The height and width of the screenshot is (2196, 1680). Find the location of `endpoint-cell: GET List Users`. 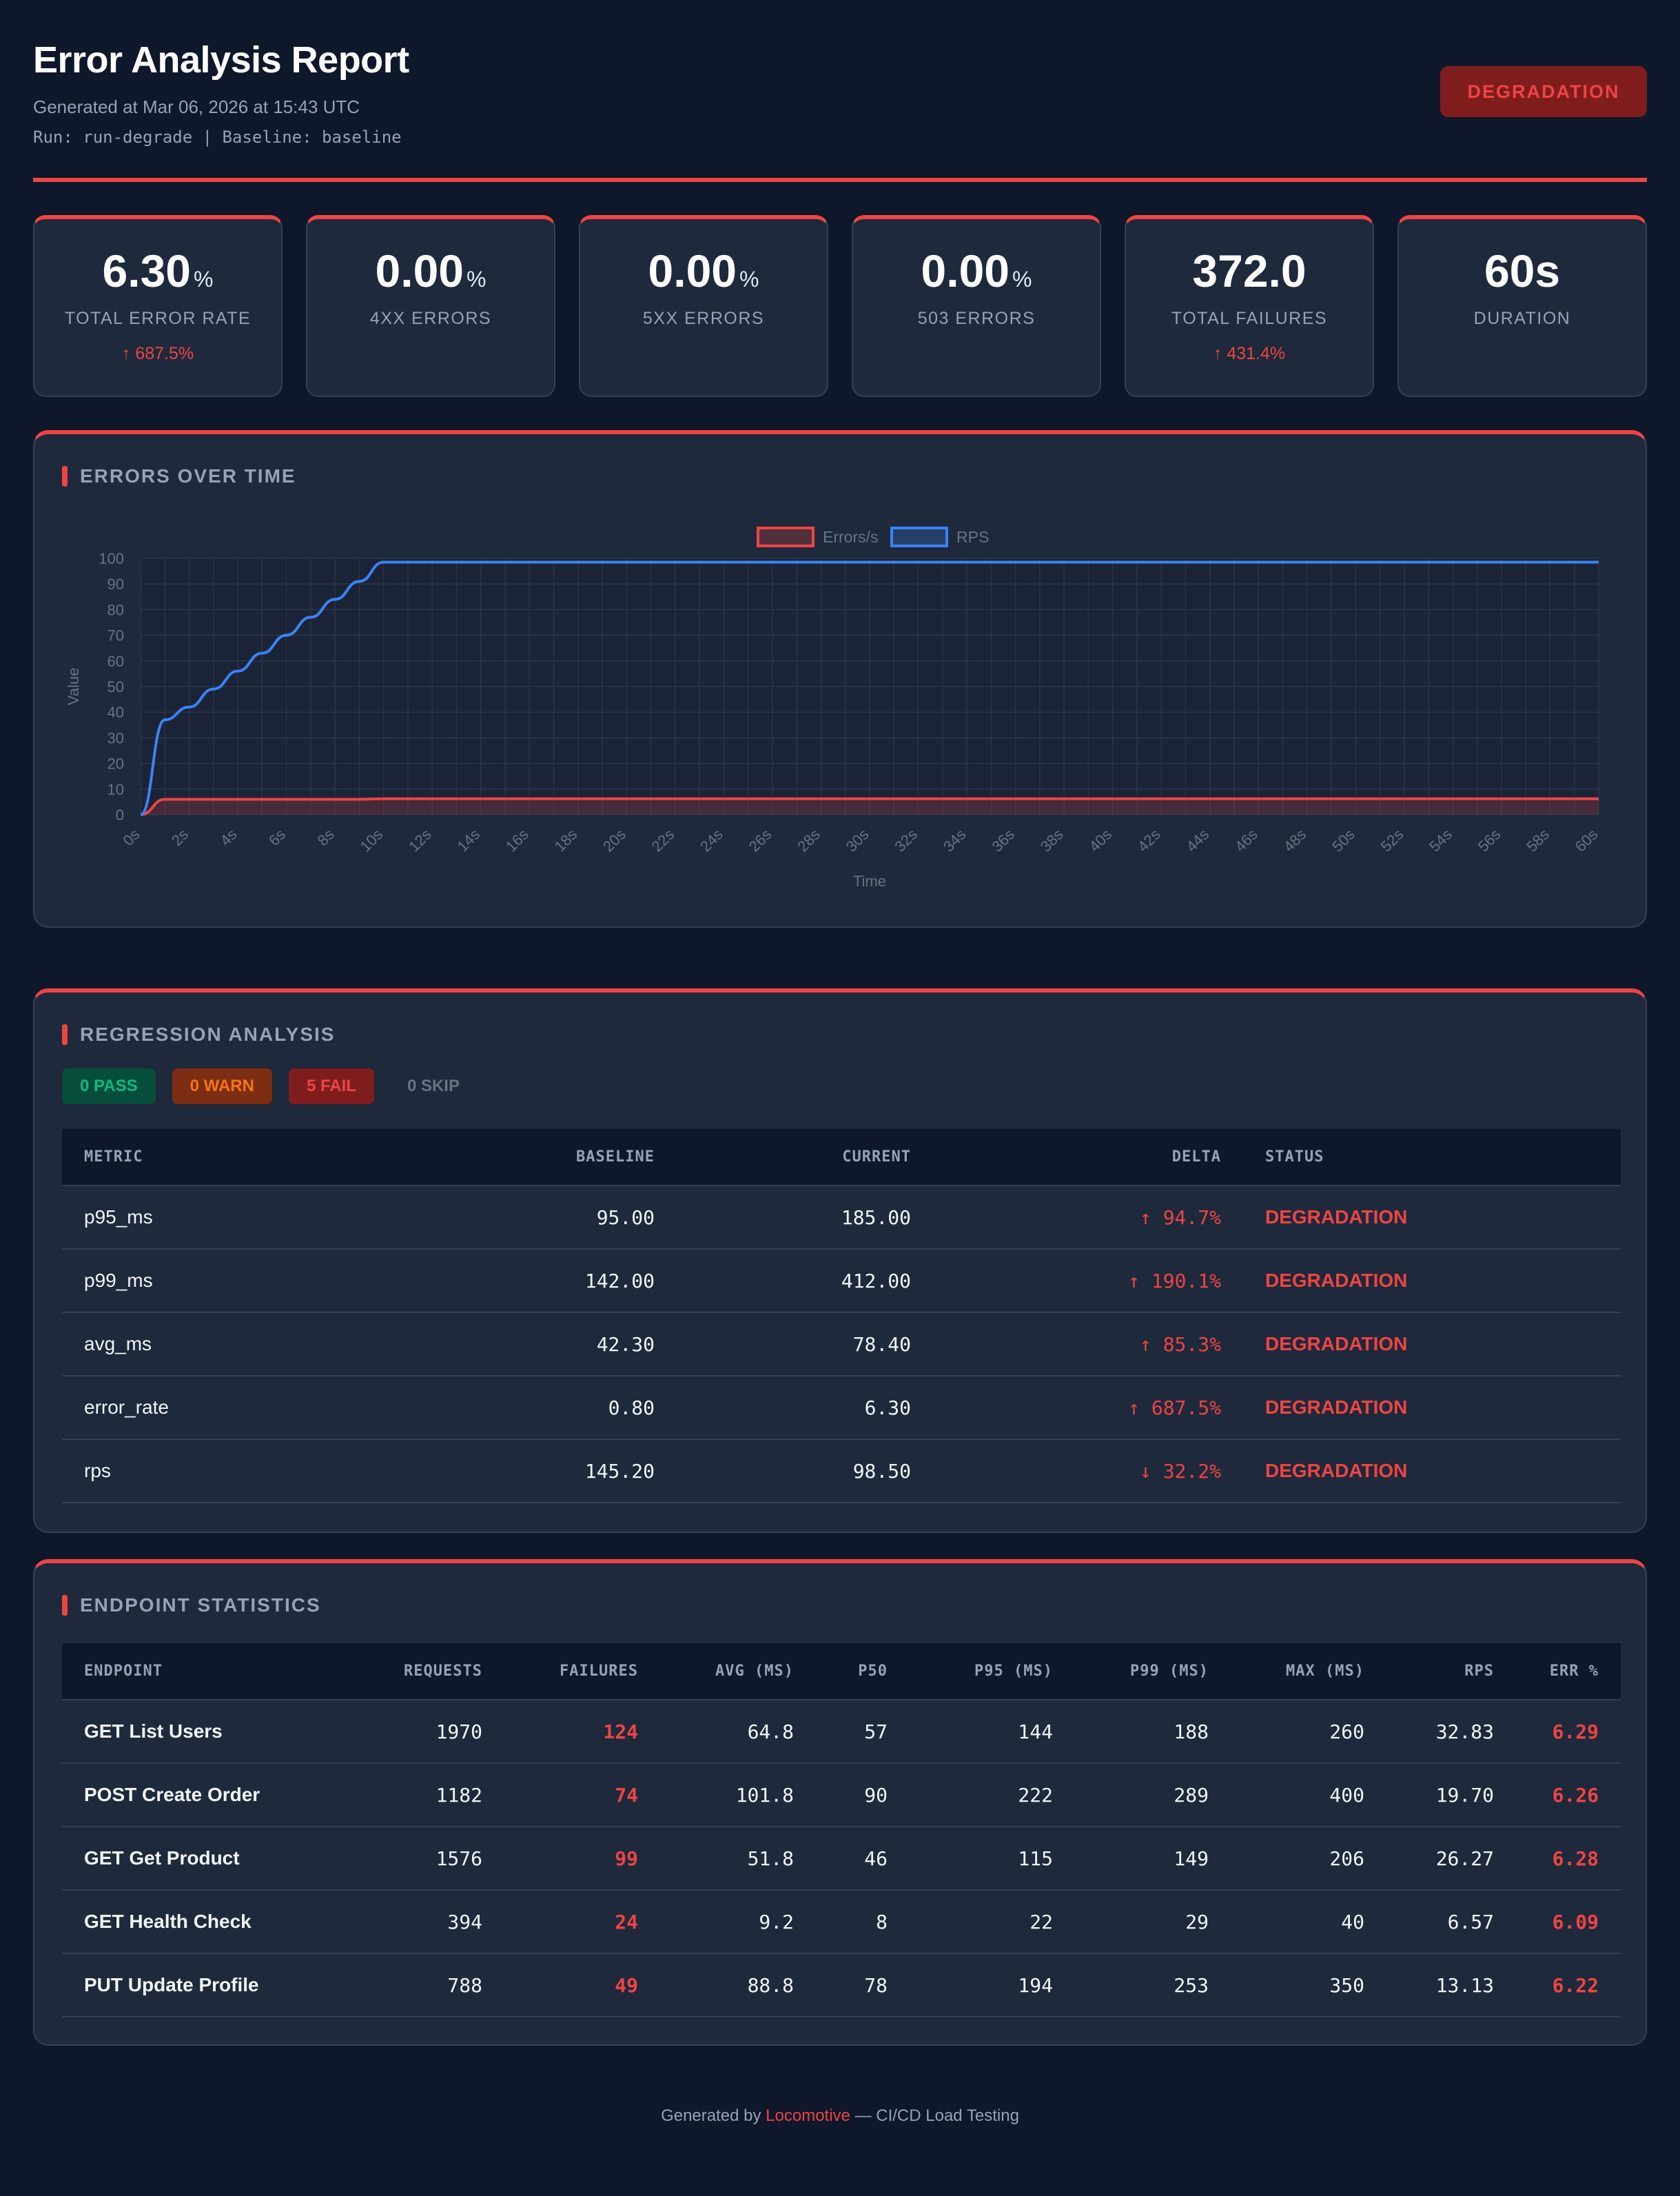

endpoint-cell: GET List Users is located at coordinates (203, 1732).